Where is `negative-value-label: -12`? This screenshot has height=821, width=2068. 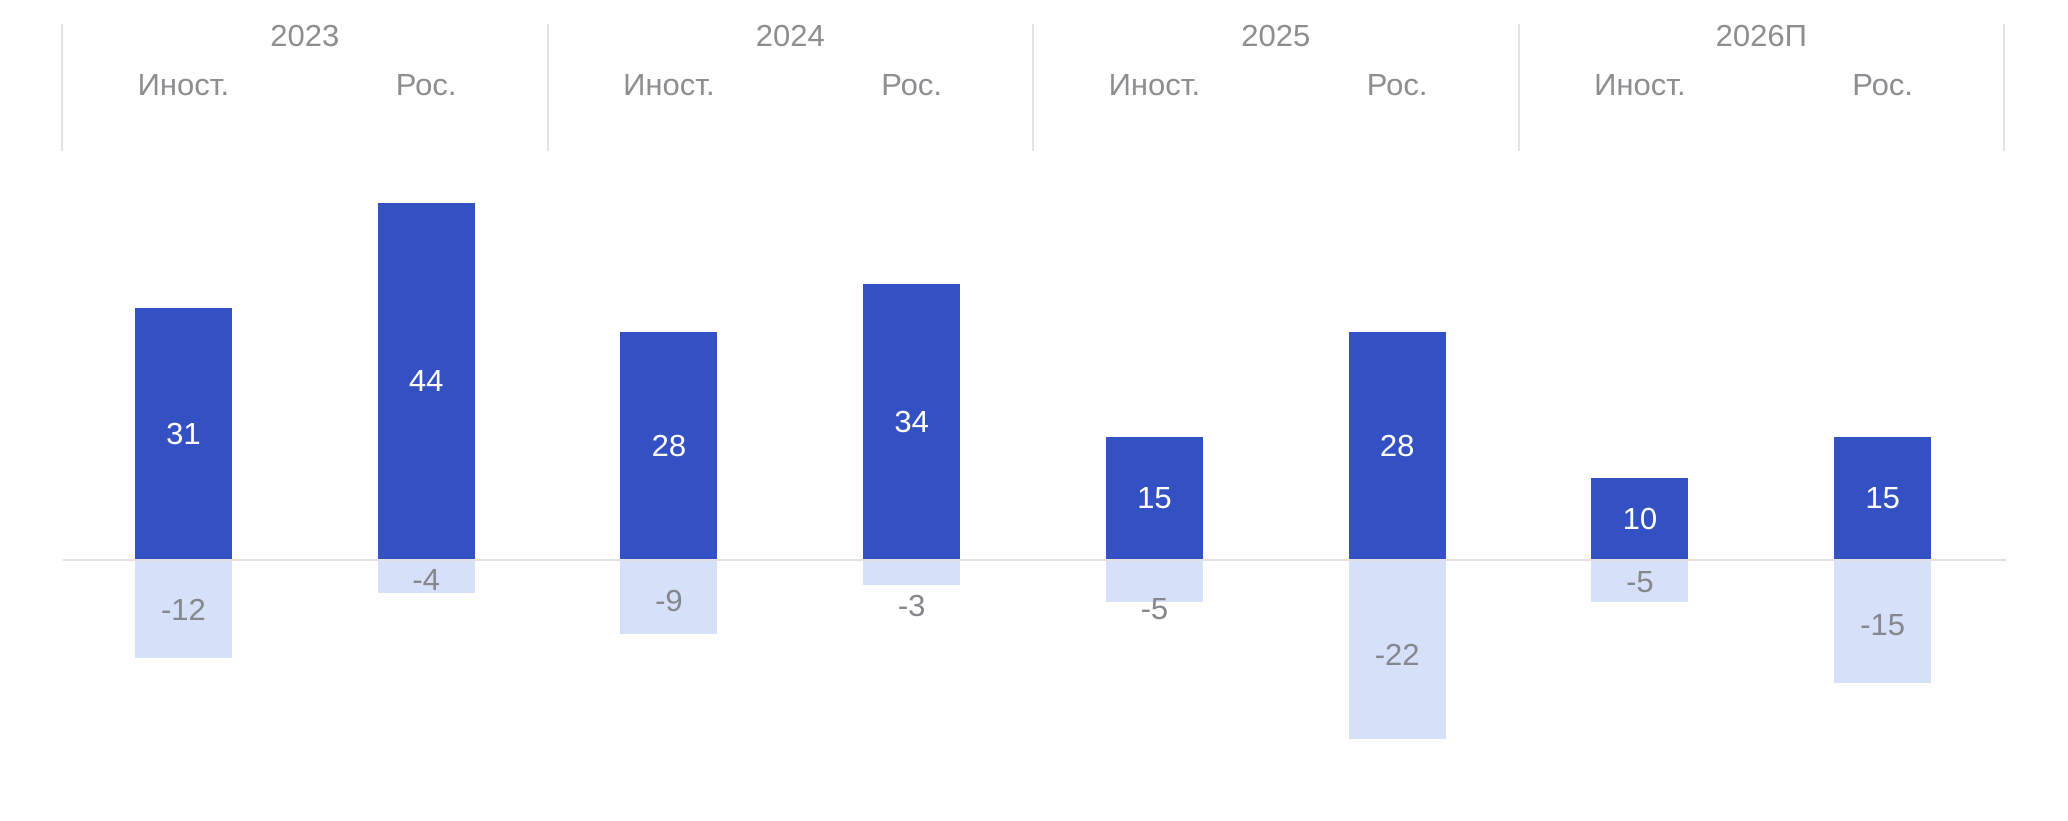
negative-value-label: -12 is located at coordinates (183, 609).